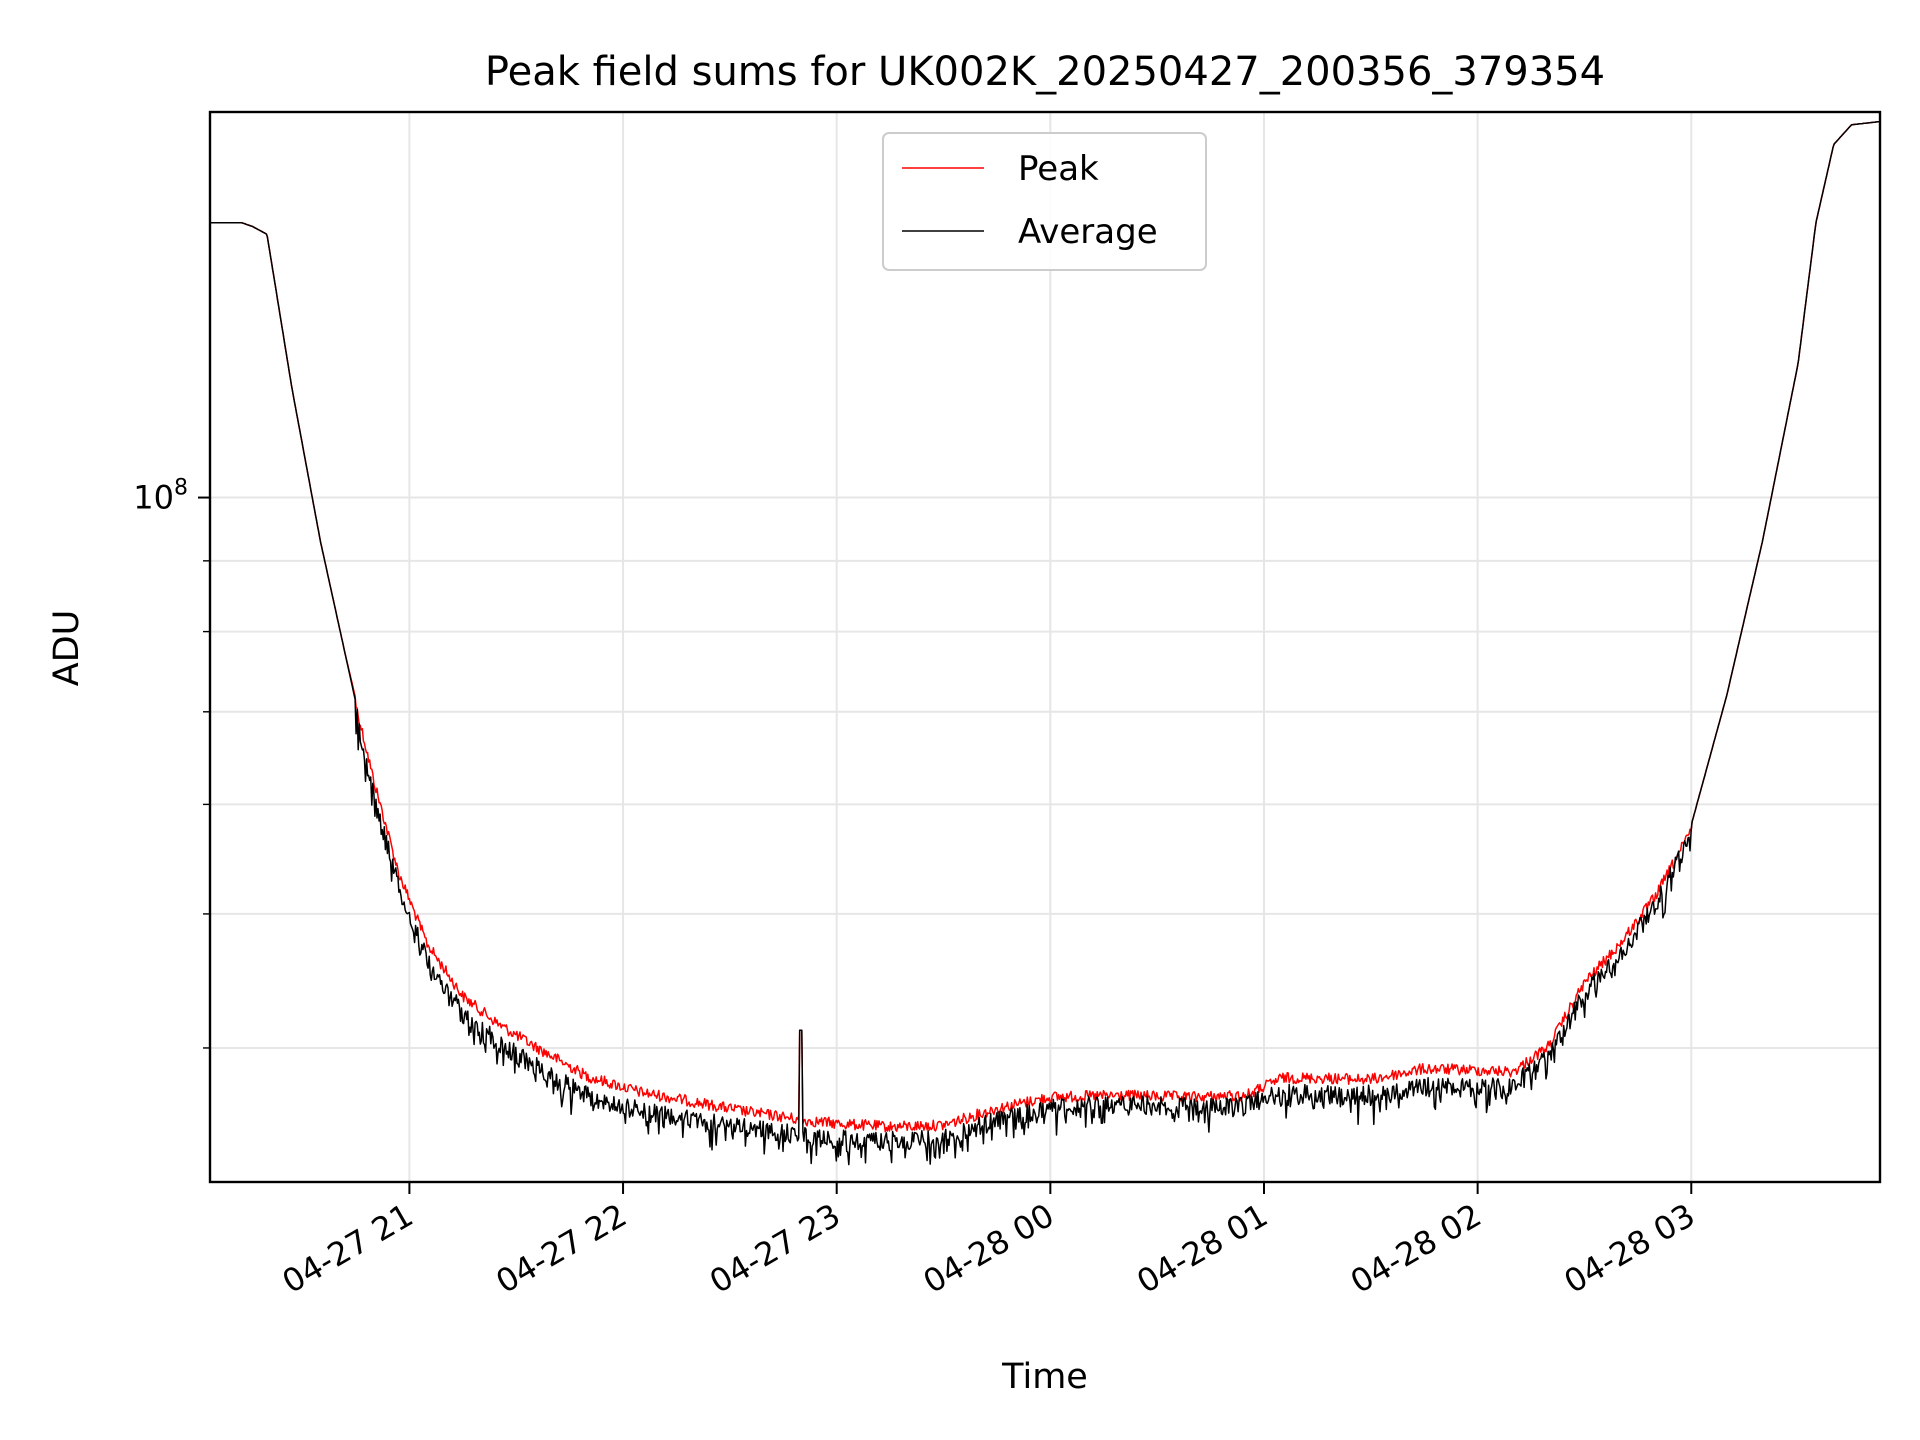  Describe the element at coordinates (1044, 1377) in the screenshot. I see `x-axis-label: Time` at that location.